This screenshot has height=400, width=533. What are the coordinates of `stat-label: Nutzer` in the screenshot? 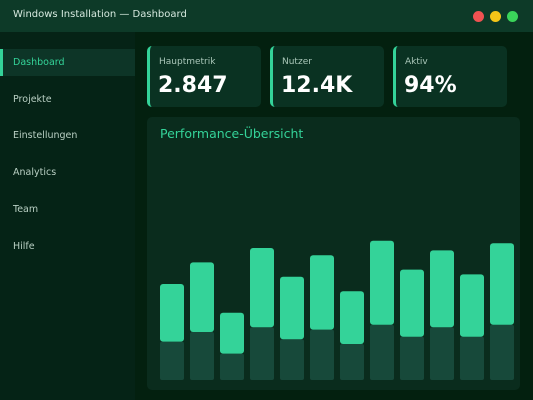 It's located at (297, 62).